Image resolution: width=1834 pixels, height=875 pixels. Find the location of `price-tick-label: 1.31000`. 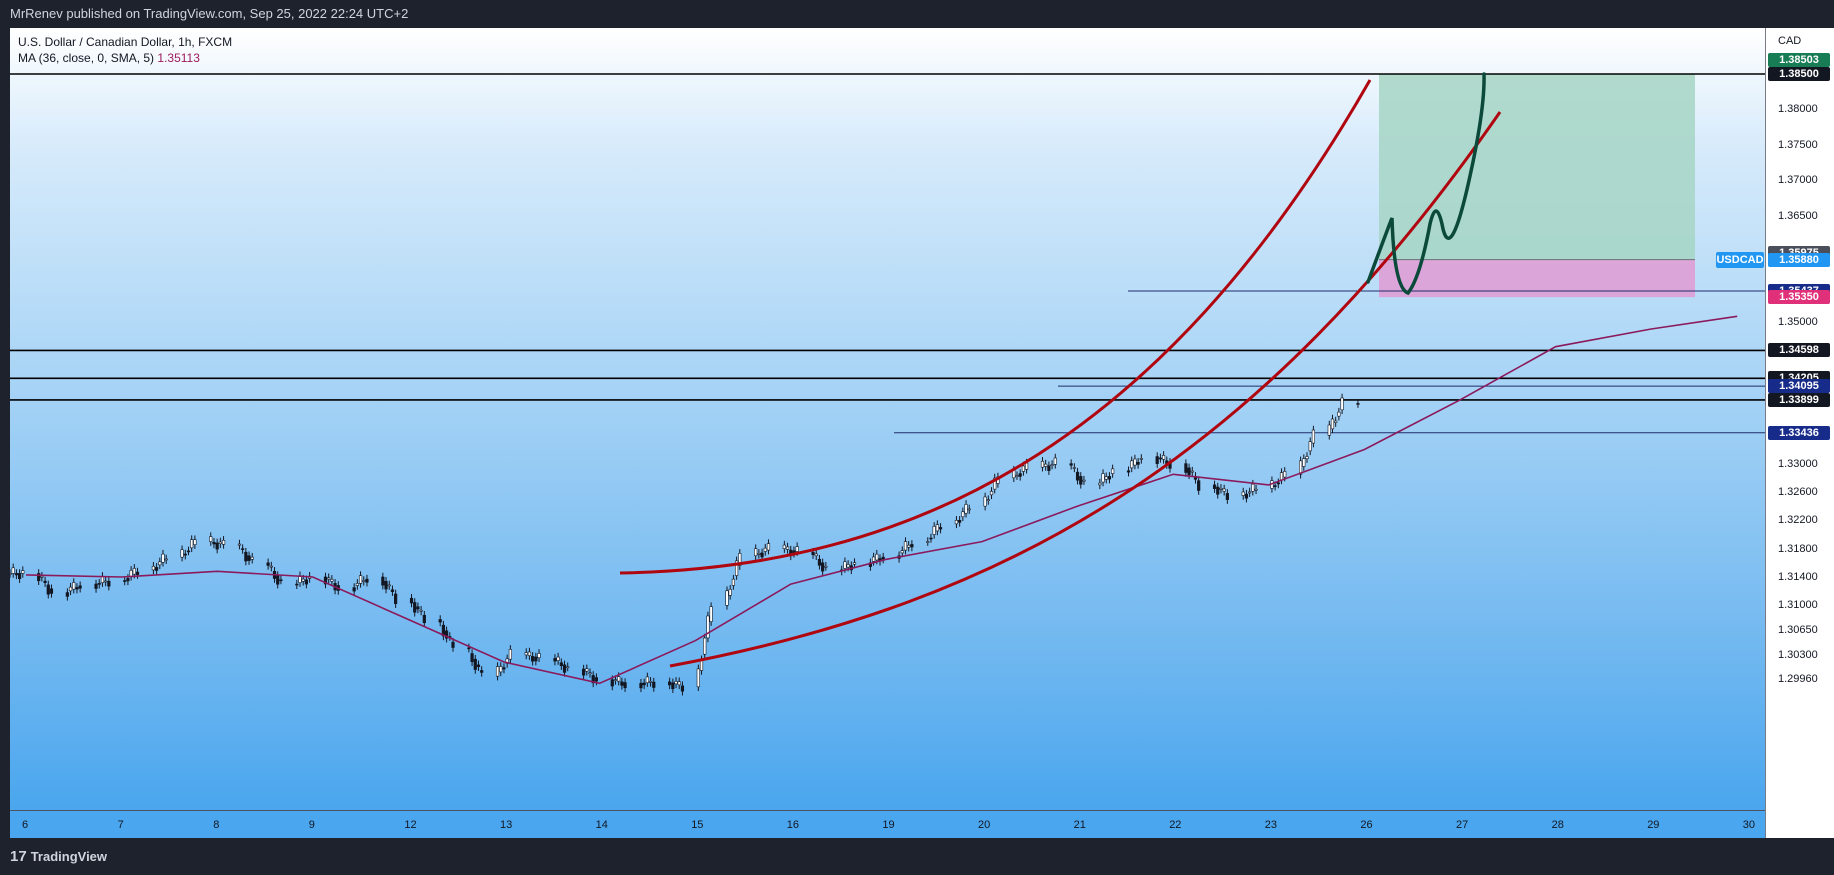

price-tick-label: 1.31000 is located at coordinates (1798, 605).